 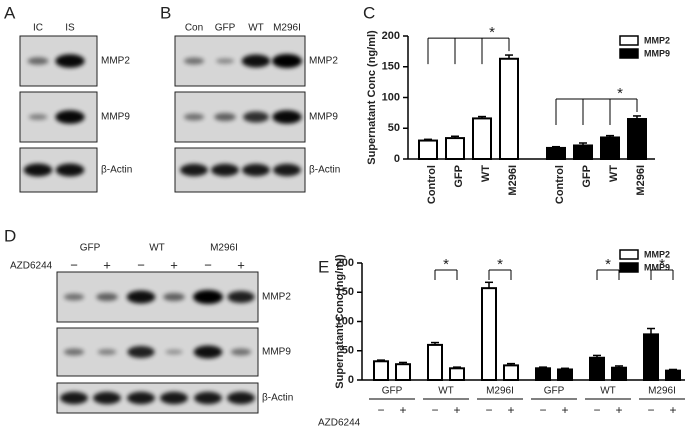 What do you see at coordinates (657, 254) in the screenshot?
I see `legend-label: MMP2` at bounding box center [657, 254].